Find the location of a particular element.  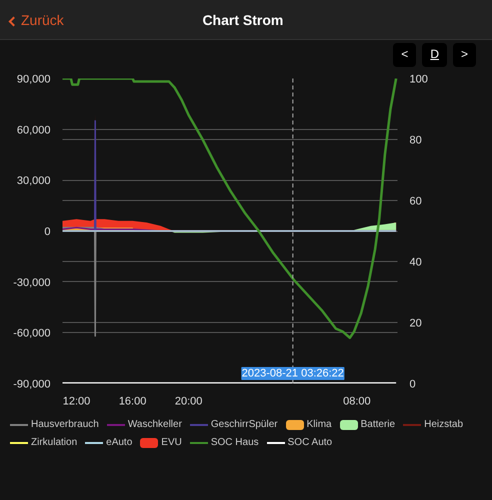

y2-tick-label: 80 is located at coordinates (416, 140).